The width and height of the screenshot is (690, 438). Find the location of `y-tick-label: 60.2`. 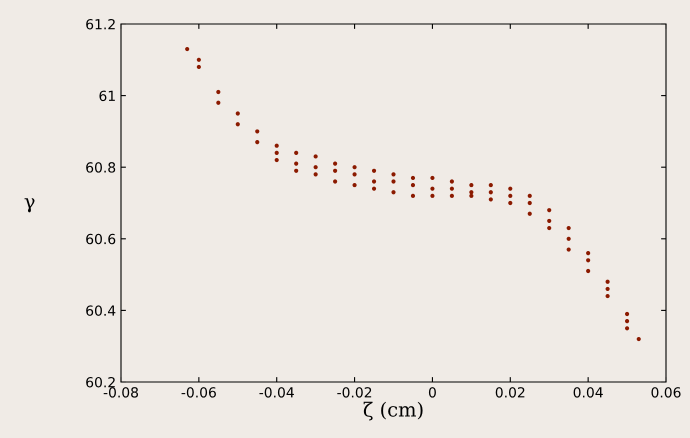

y-tick-label: 60.2 is located at coordinates (100, 382).